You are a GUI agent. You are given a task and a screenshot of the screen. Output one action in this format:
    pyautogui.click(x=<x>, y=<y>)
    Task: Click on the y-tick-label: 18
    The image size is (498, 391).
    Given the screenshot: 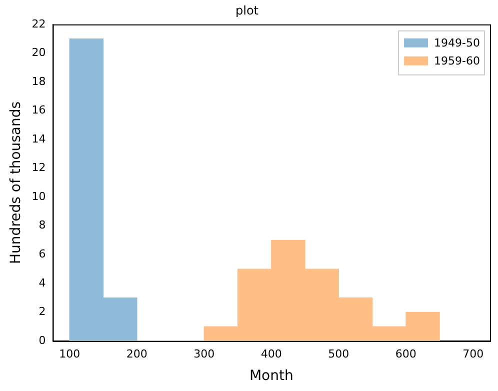 What is the action you would take?
    pyautogui.click(x=39, y=81)
    